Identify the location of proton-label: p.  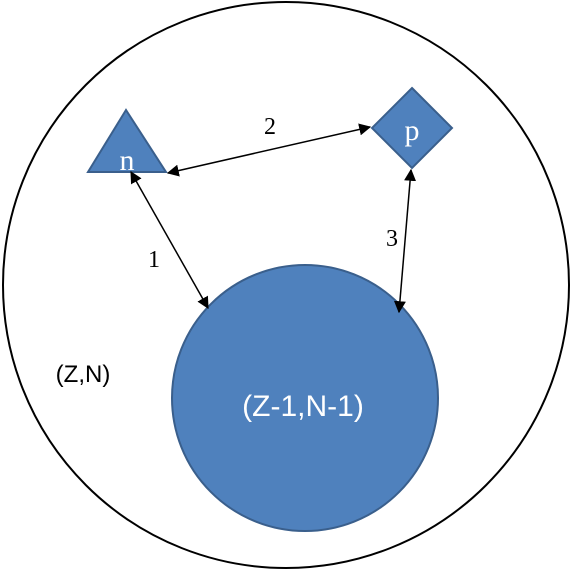
(412, 130).